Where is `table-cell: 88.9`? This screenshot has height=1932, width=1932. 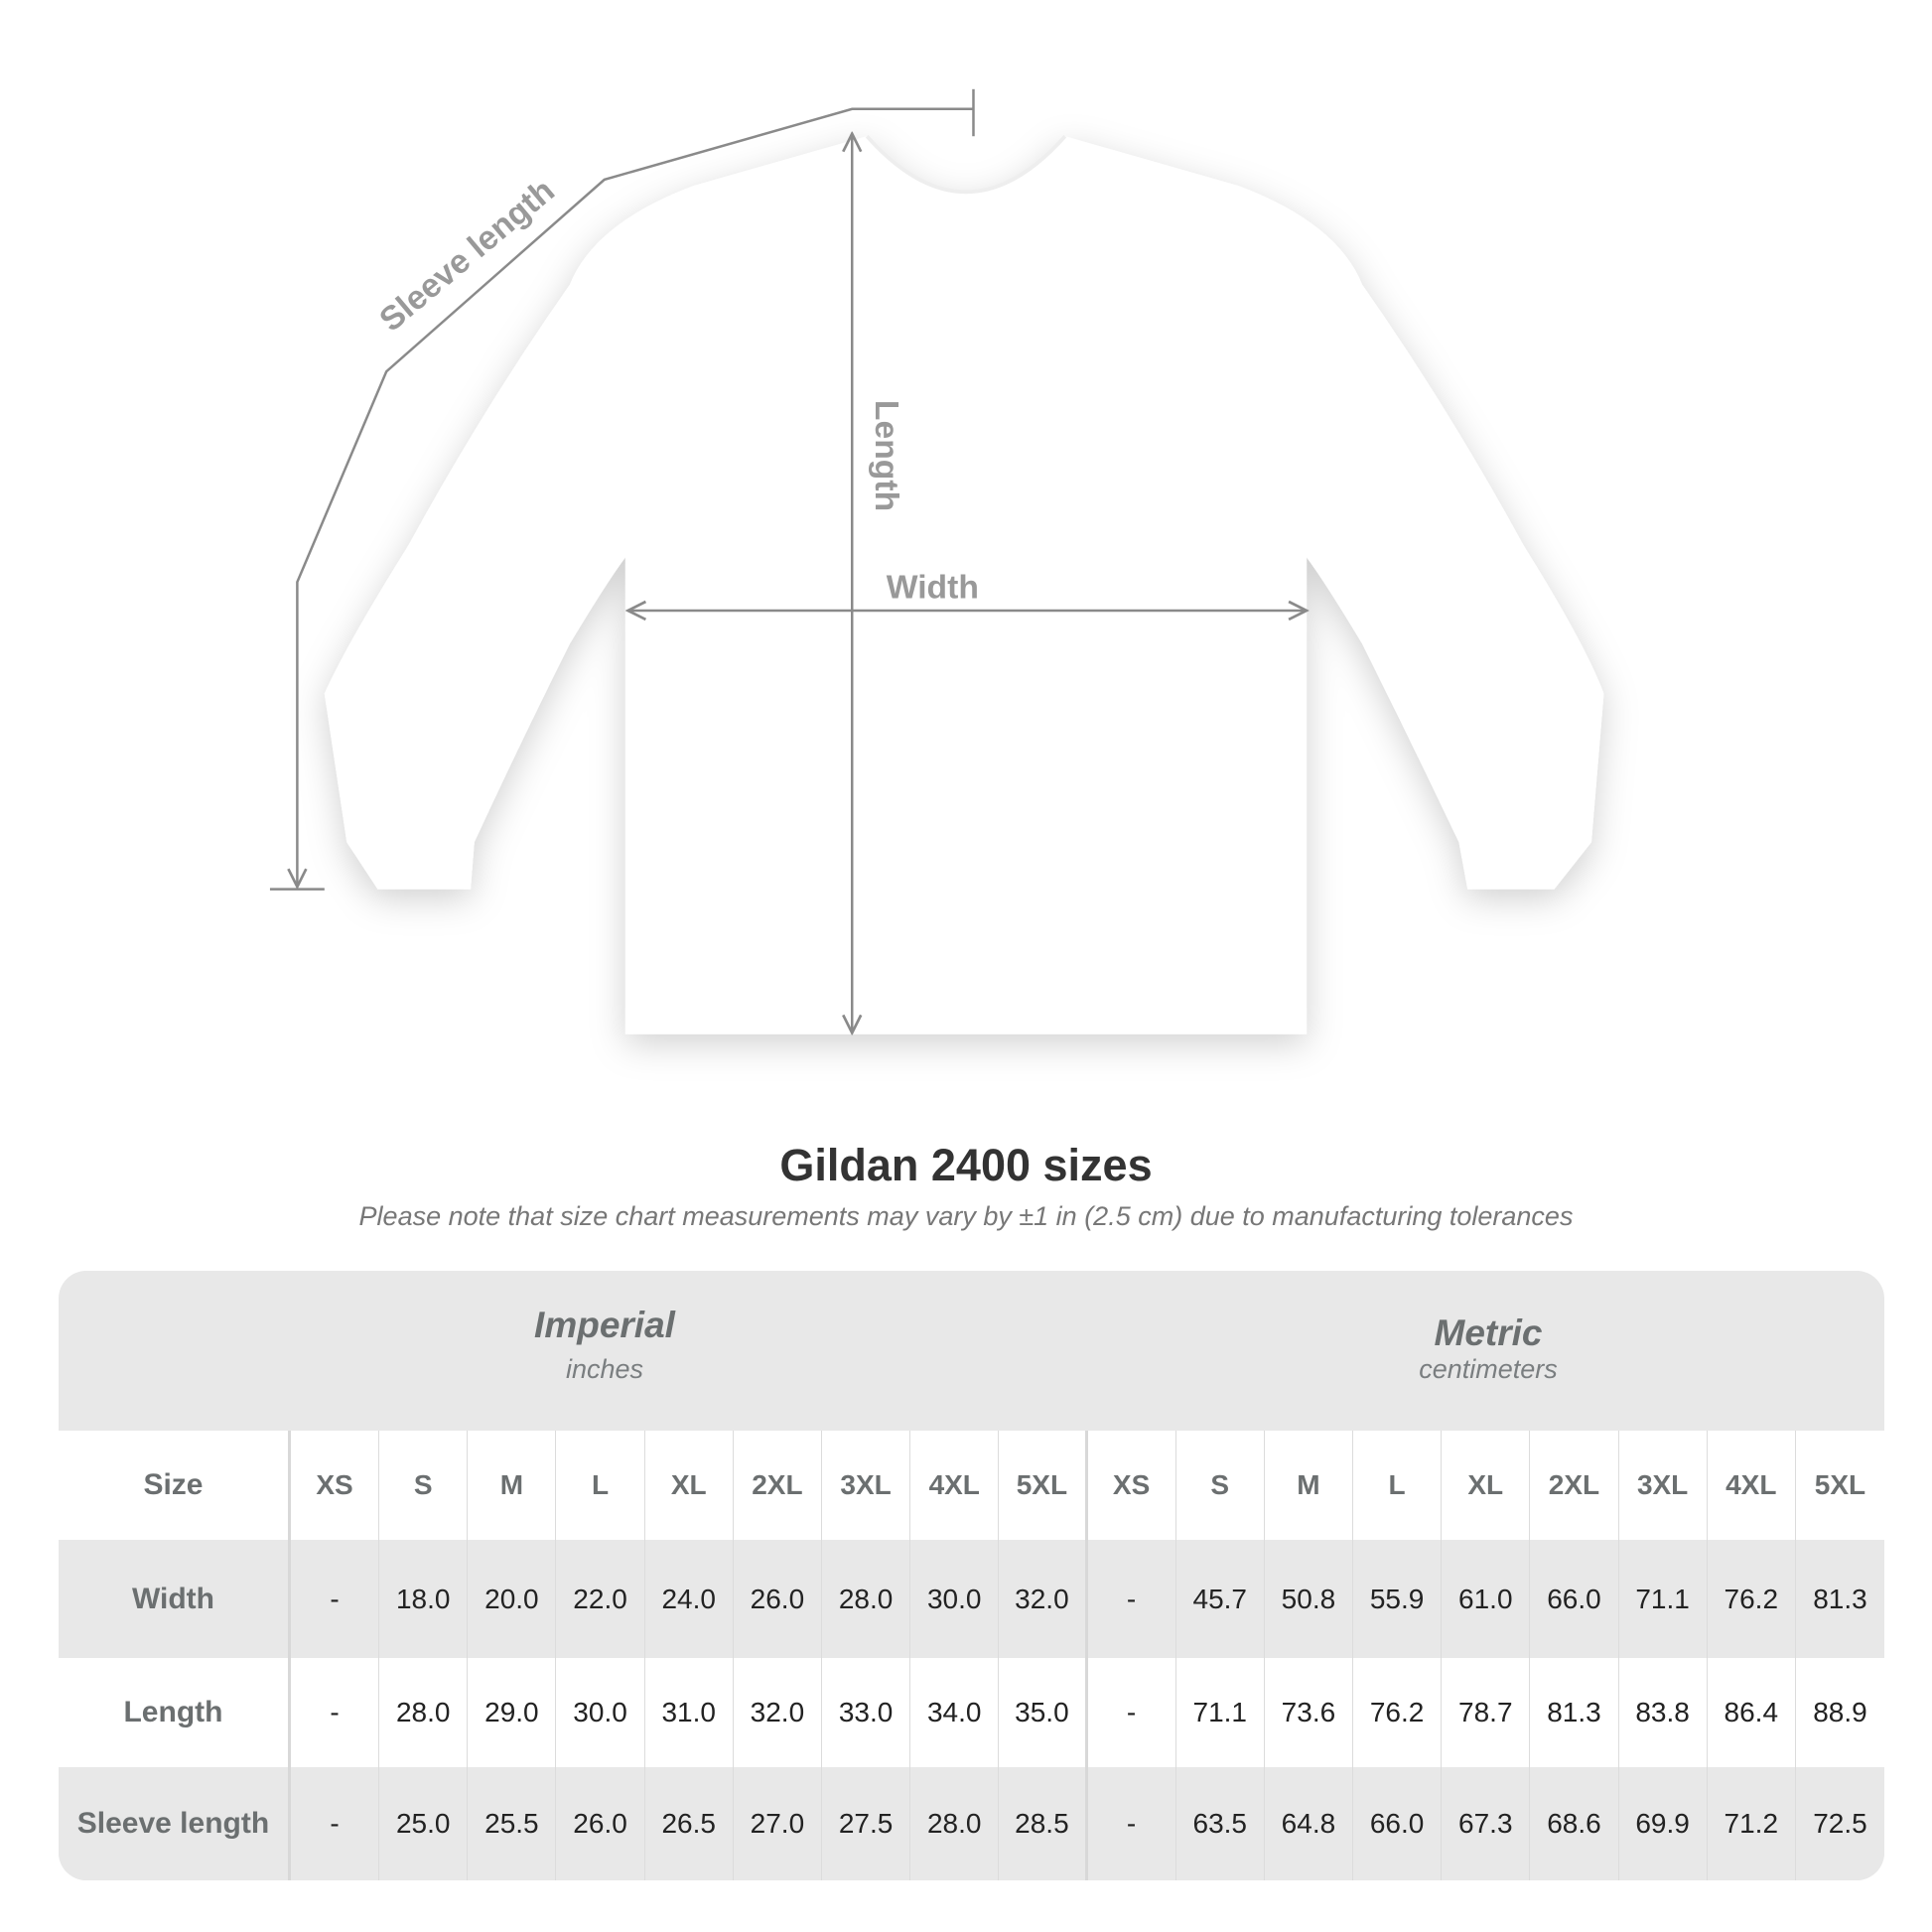
table-cell: 88.9 is located at coordinates (1840, 1712).